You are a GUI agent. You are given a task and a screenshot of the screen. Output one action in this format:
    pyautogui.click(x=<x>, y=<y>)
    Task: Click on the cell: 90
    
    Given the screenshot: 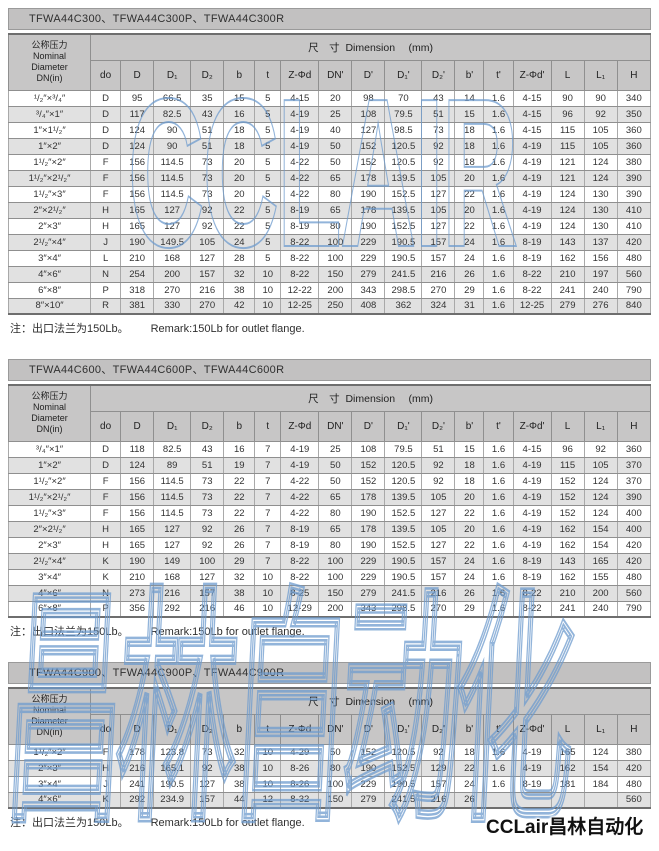 What is the action you would take?
    pyautogui.click(x=600, y=98)
    